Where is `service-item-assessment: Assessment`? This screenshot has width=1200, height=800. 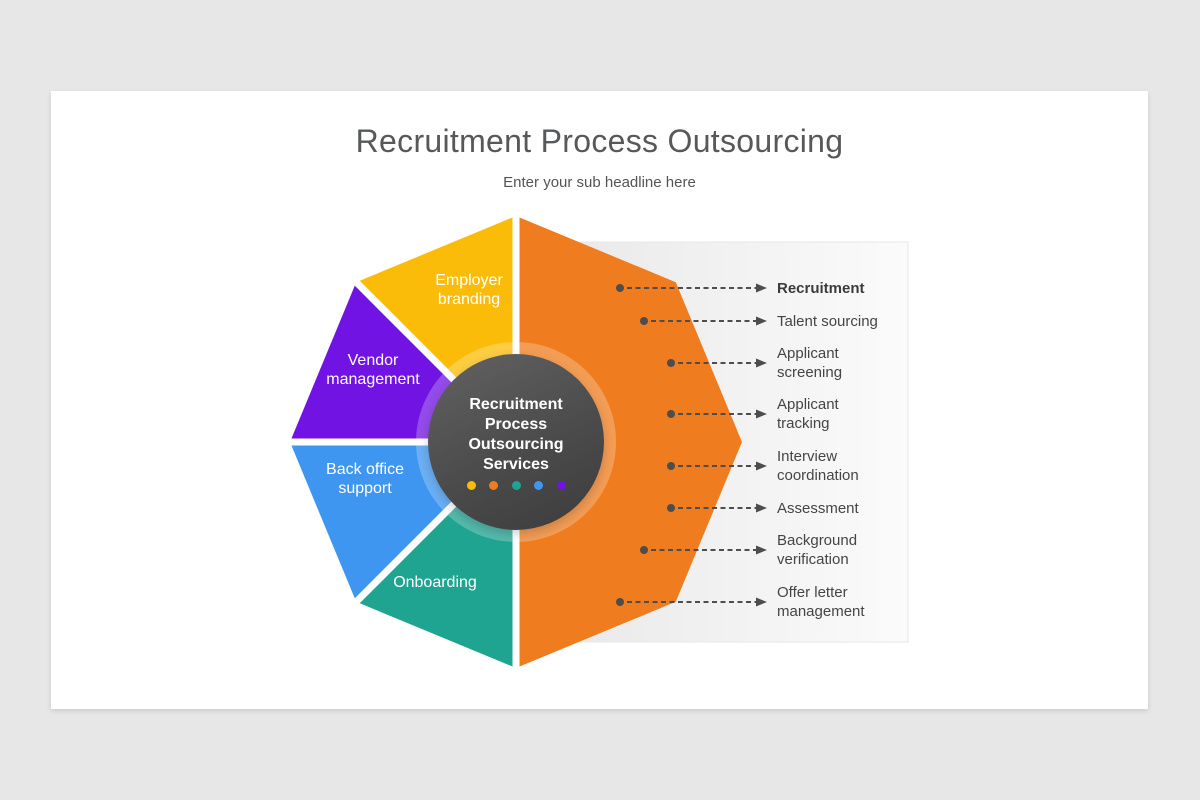
service-item-assessment: Assessment is located at coordinates (818, 508).